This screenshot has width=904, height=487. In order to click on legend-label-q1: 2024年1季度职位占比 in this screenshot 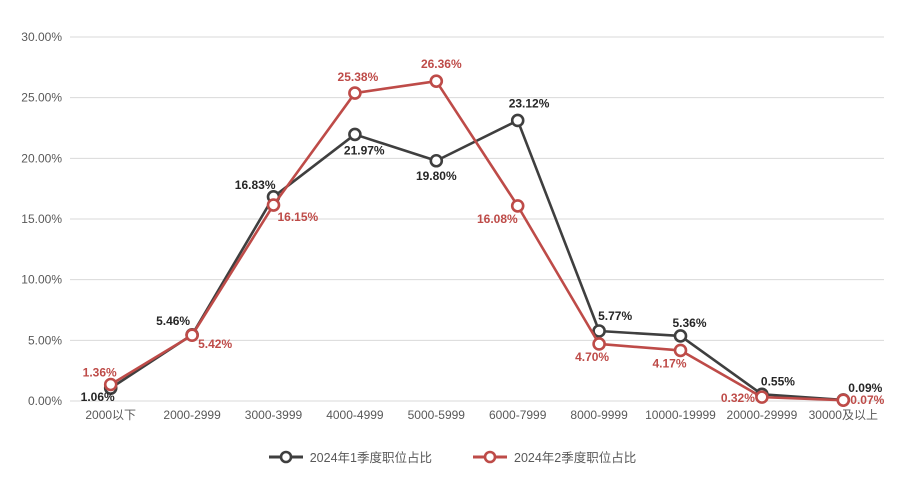, I will do `click(370, 458)`.